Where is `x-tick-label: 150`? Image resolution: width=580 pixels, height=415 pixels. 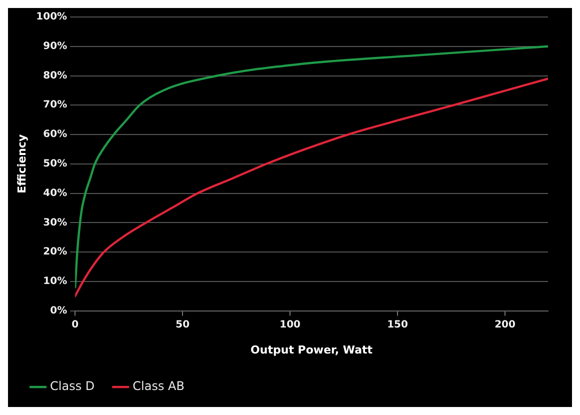
x-tick-label: 150 is located at coordinates (397, 324).